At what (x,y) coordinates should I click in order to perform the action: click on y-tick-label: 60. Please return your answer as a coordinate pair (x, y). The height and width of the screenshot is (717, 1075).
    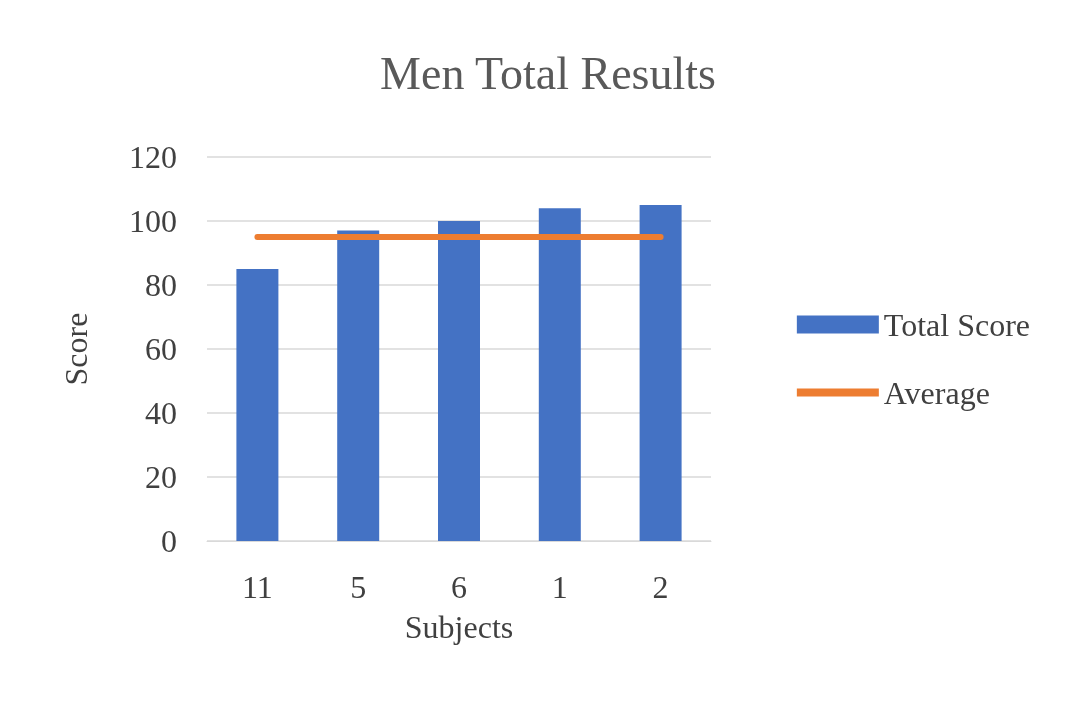
    Looking at the image, I should click on (161, 349).